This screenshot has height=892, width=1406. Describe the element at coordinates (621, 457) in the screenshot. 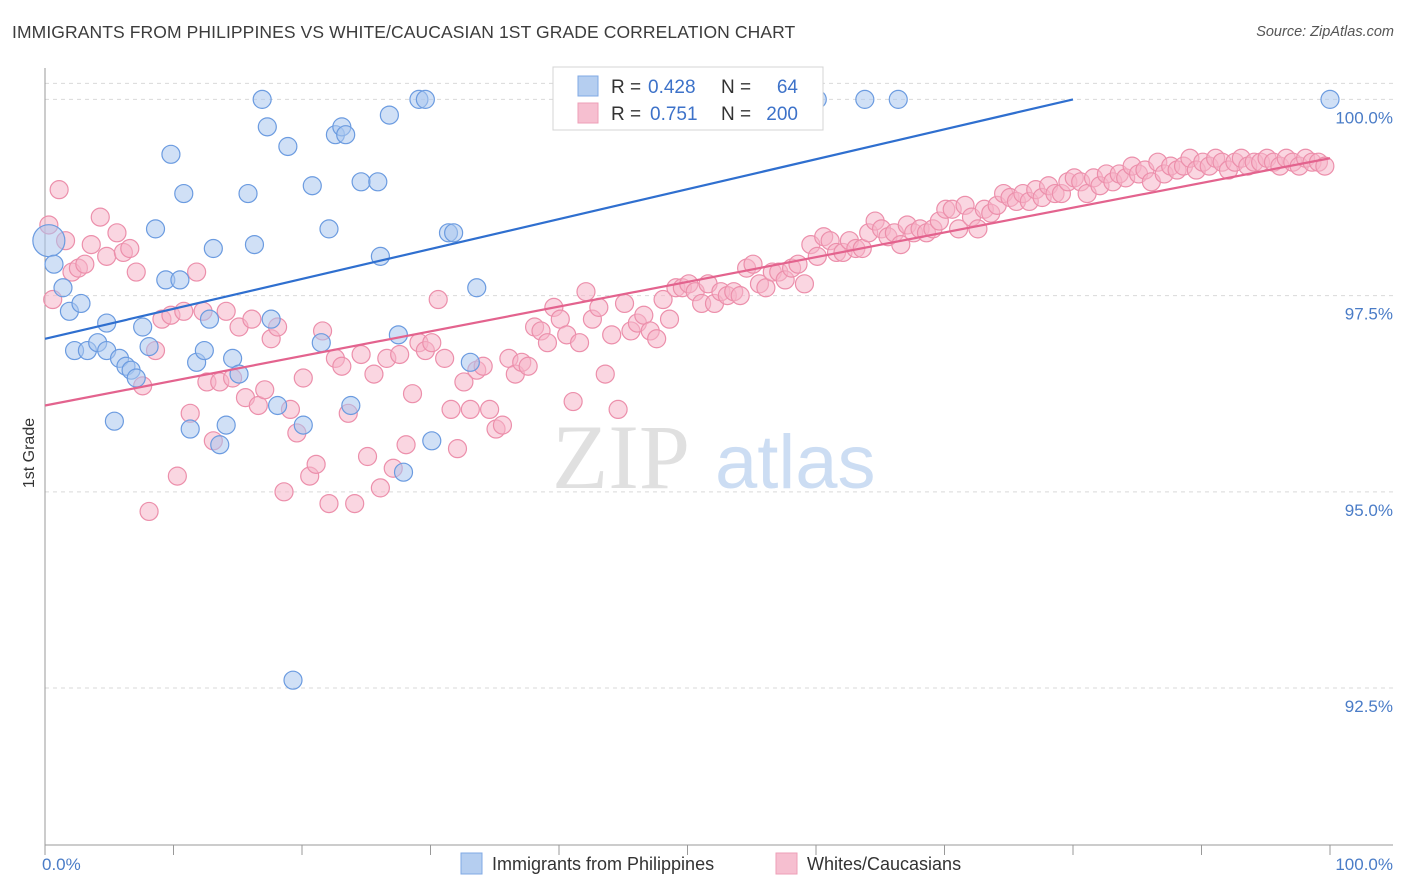

I see `watermark-zip: ZIP` at that location.